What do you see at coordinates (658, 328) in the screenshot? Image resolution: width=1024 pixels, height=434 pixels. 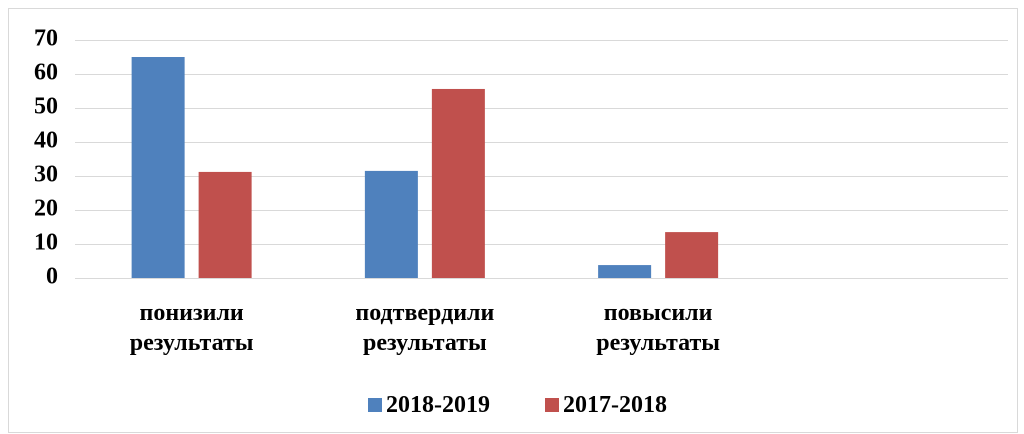 I see `x-tick-label: повысили результаты` at bounding box center [658, 328].